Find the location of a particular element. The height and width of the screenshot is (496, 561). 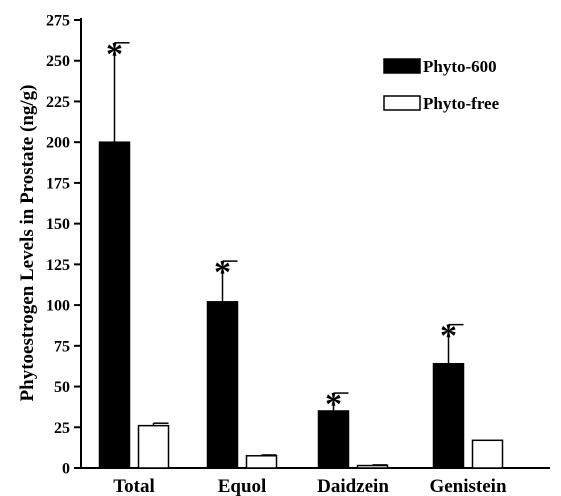

category-label: Equol is located at coordinates (242, 486).